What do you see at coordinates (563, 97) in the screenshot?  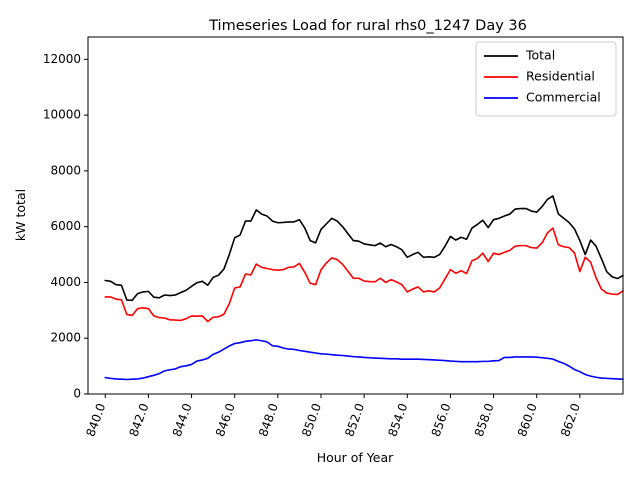 I see `legend-label-commercial: Commercial` at bounding box center [563, 97].